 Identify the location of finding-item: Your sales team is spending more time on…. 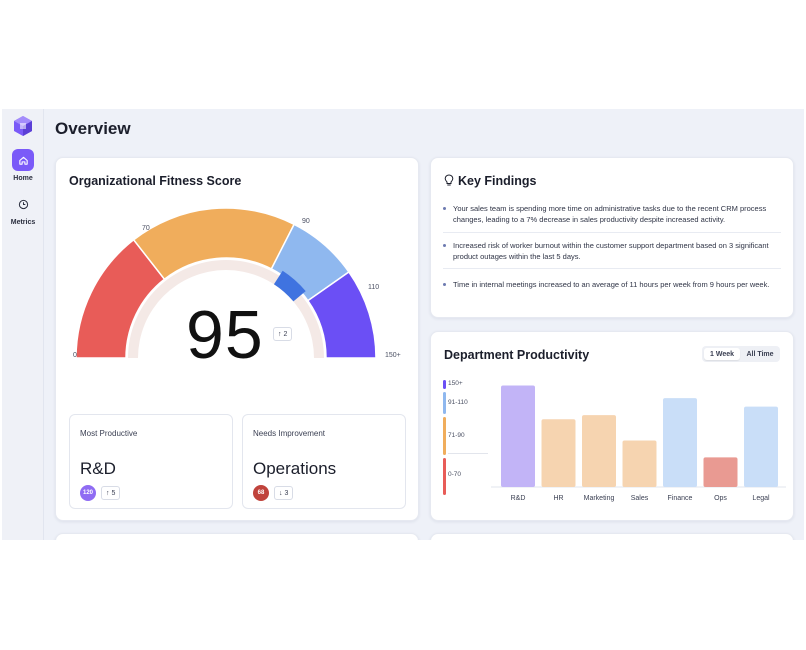
(612, 214).